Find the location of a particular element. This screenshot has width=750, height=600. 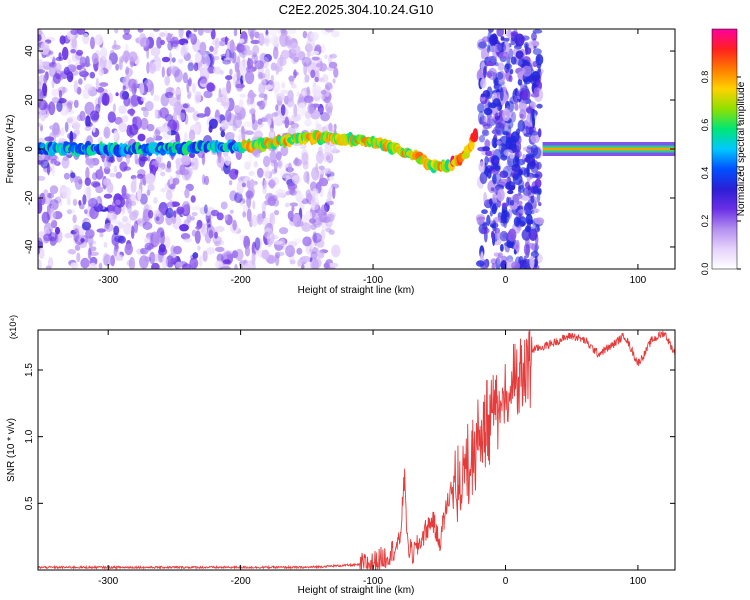

colorbar-tick-label: 0.0 is located at coordinates (705, 269).